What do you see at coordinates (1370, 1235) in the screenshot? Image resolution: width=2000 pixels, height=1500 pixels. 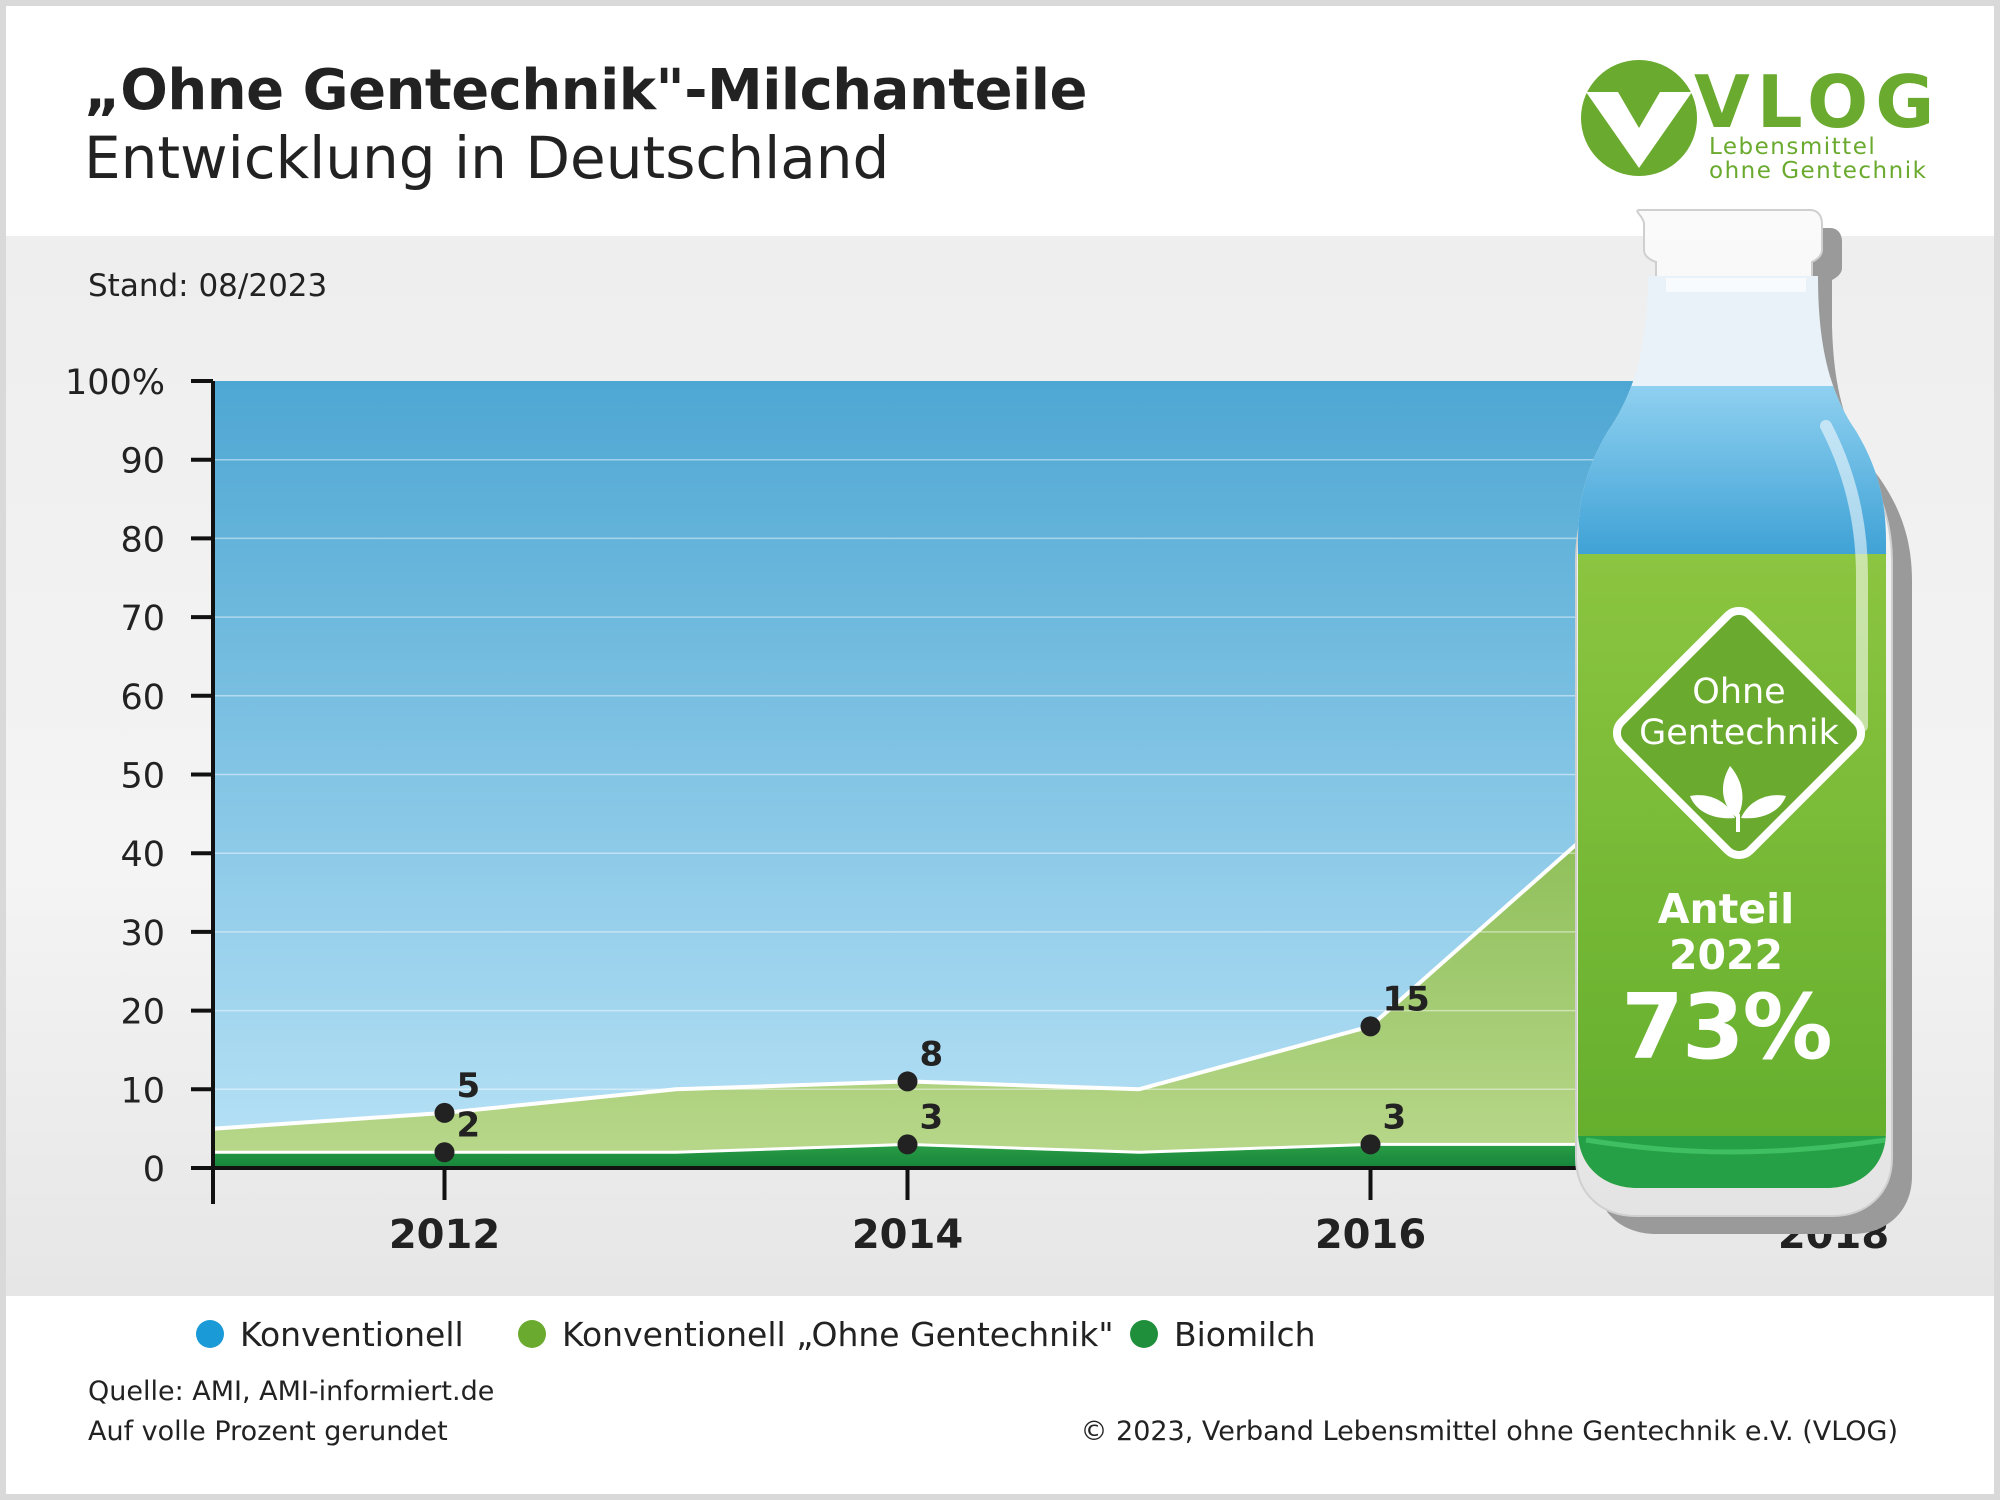 I see `x-tick-label: 2016` at bounding box center [1370, 1235].